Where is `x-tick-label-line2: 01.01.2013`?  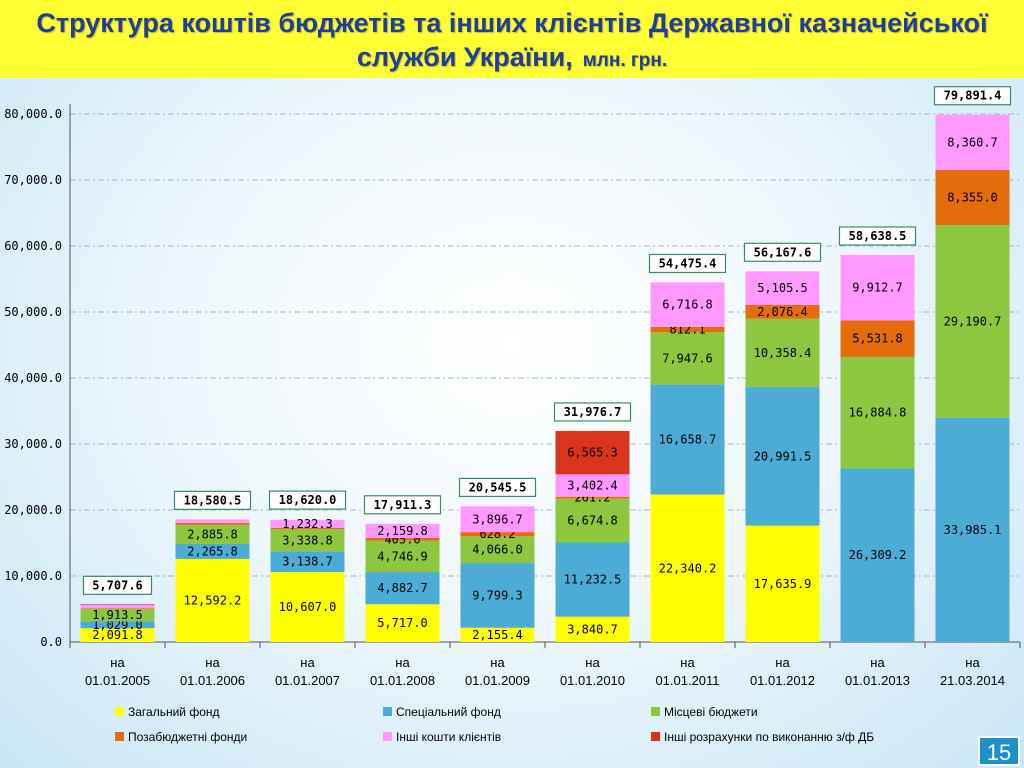
x-tick-label-line2: 01.01.2013 is located at coordinates (877, 680).